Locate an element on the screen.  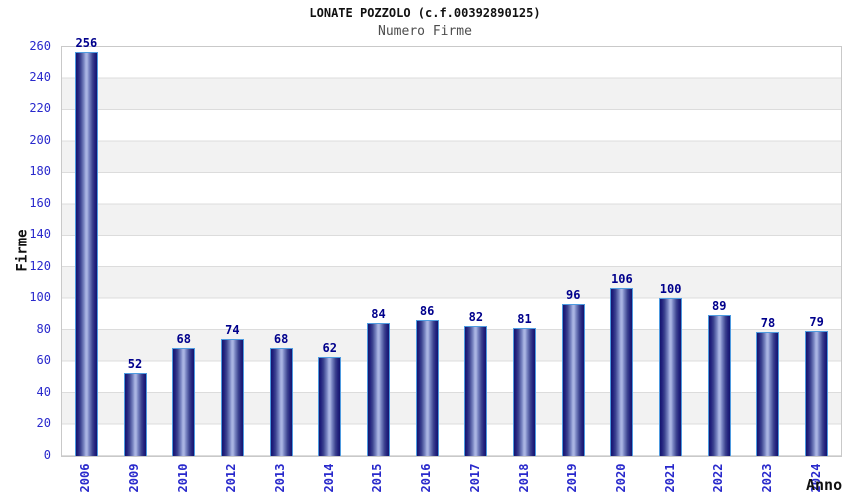
bar-value-label: 256 is located at coordinates (86, 43).